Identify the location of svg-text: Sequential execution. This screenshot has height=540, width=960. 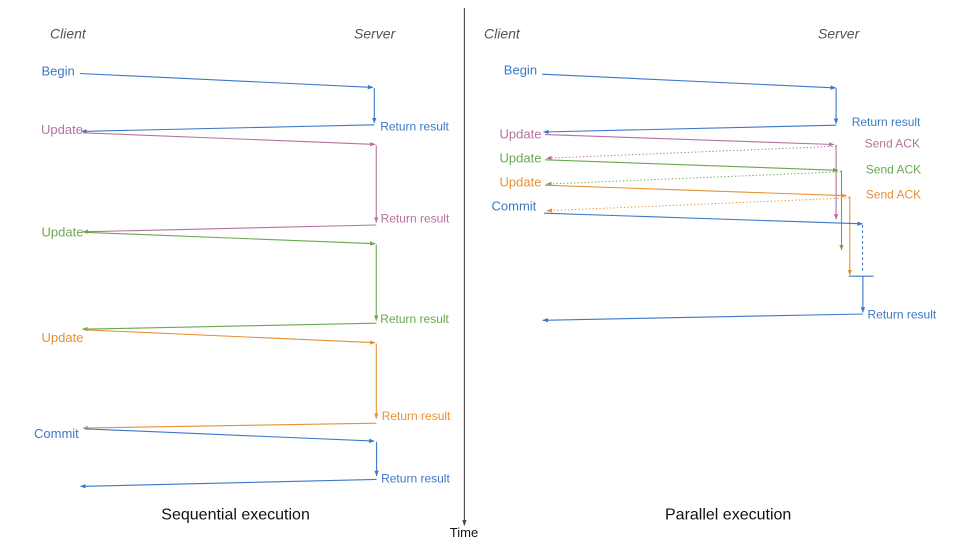
(235, 514).